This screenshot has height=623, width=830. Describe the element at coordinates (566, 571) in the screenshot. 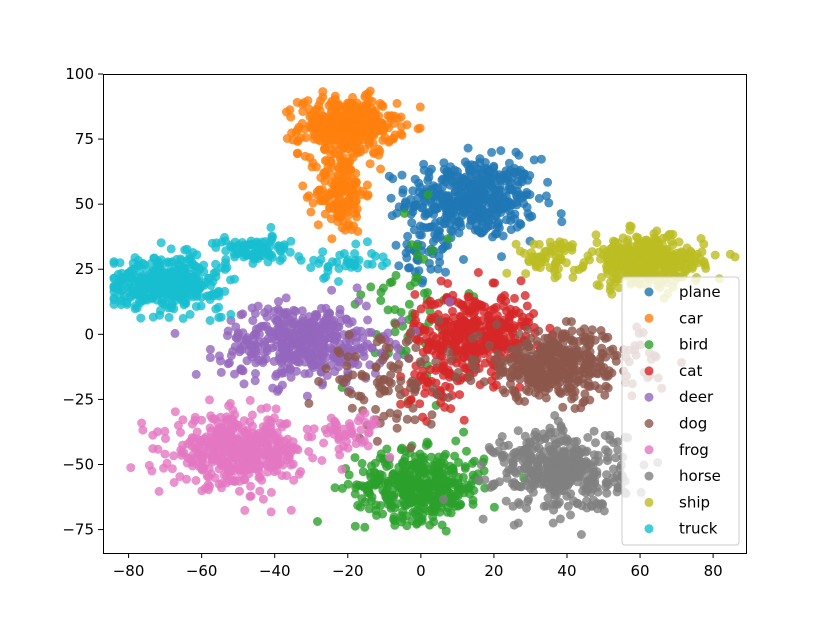

I see `x-tick-label: 40` at that location.